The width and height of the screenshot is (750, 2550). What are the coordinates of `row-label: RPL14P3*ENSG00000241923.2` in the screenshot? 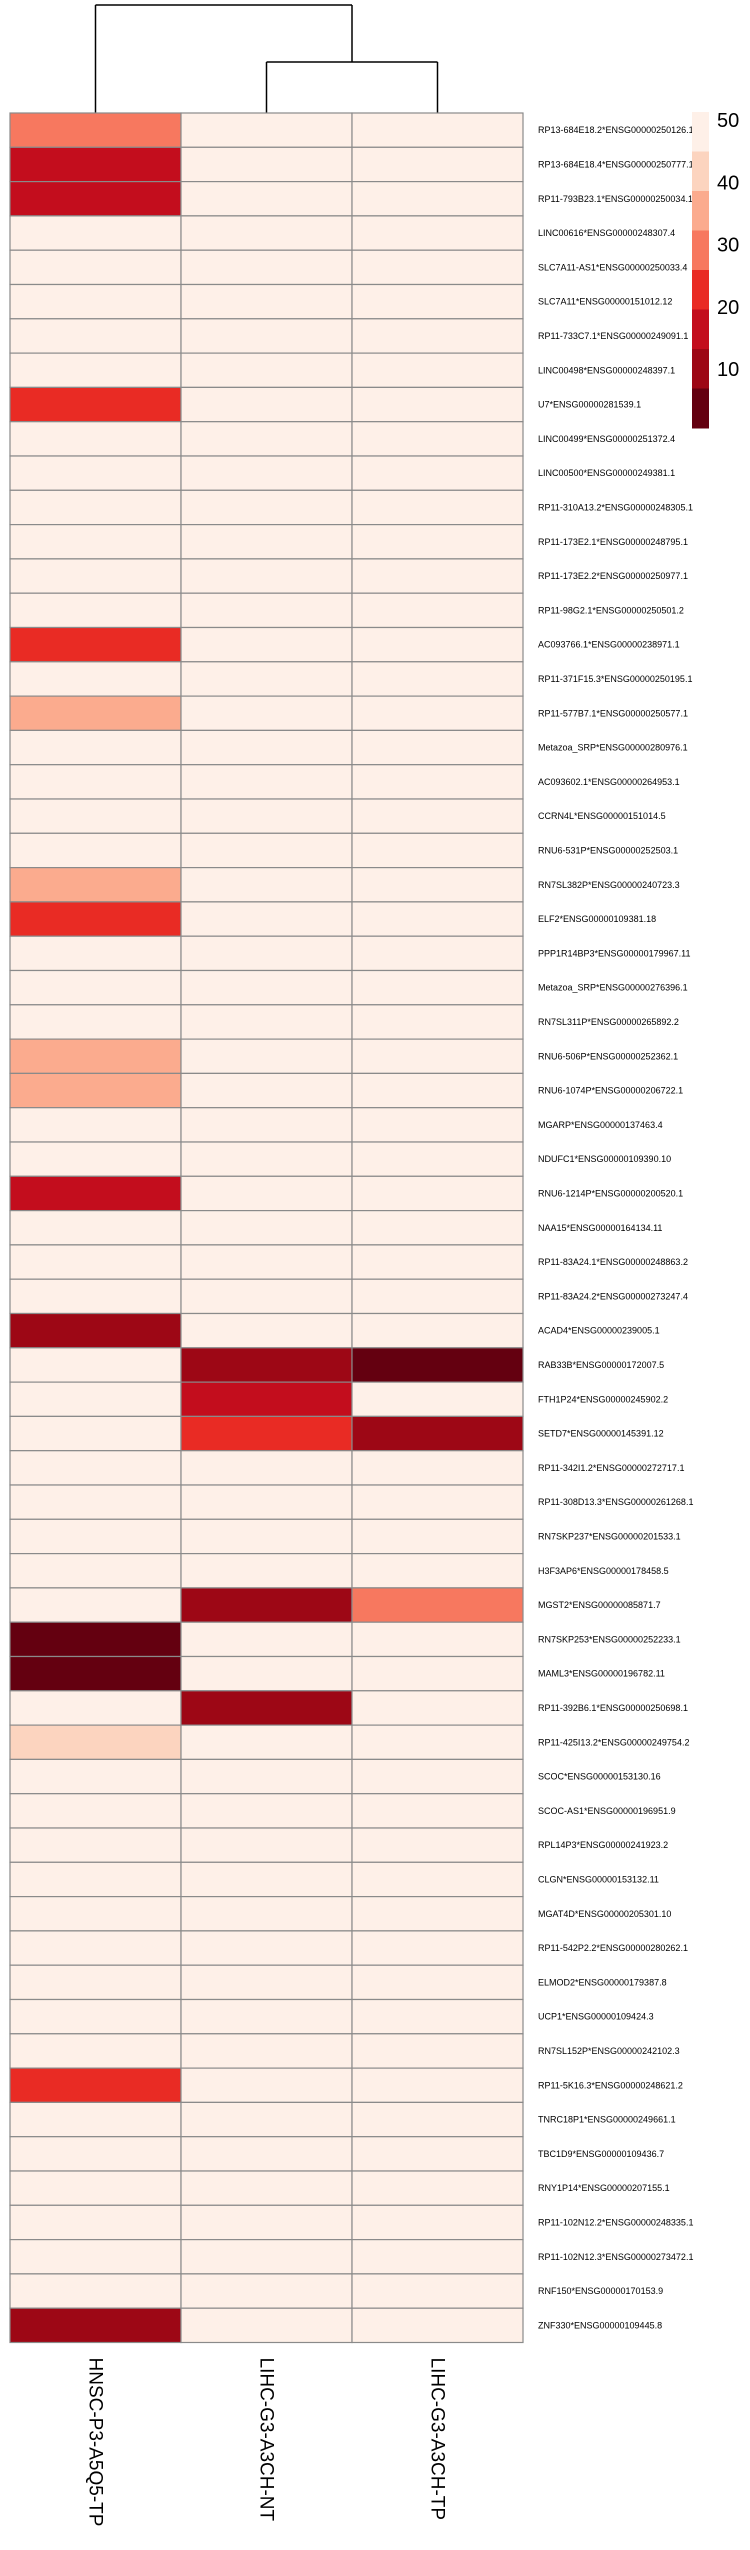 It's located at (603, 1845).